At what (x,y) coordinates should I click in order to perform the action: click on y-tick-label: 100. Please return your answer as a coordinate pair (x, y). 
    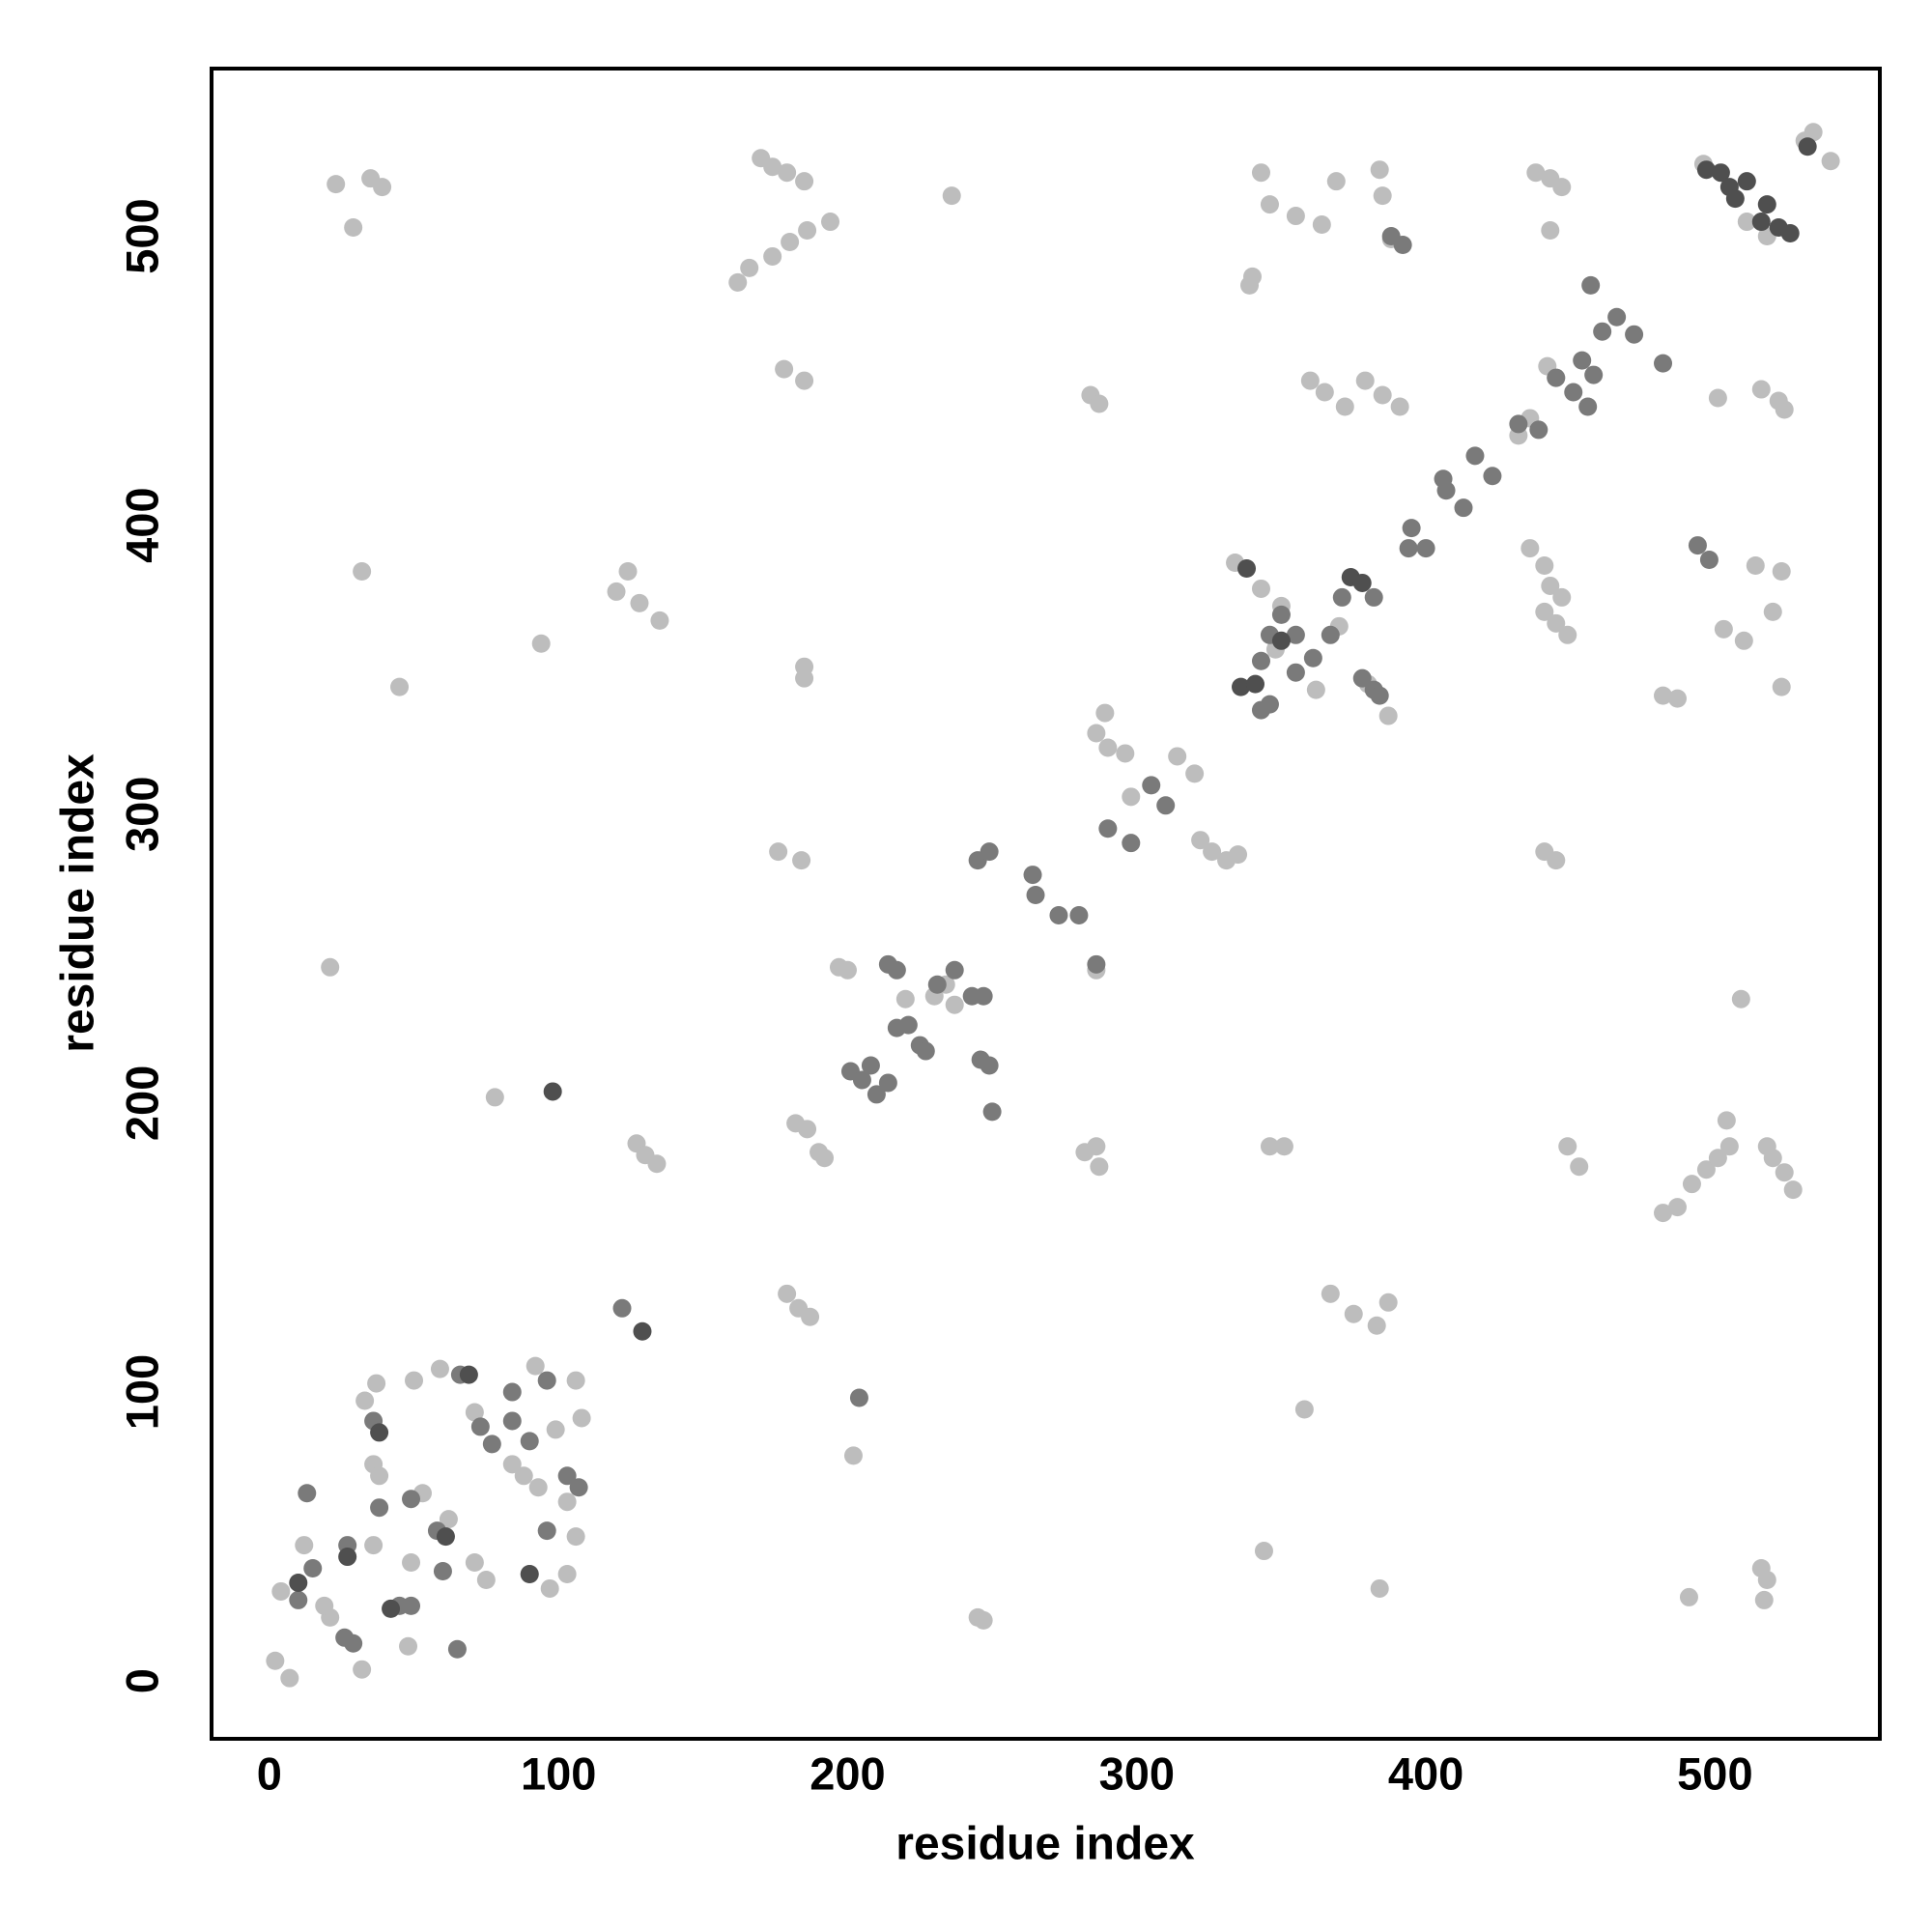
    Looking at the image, I should click on (141, 1392).